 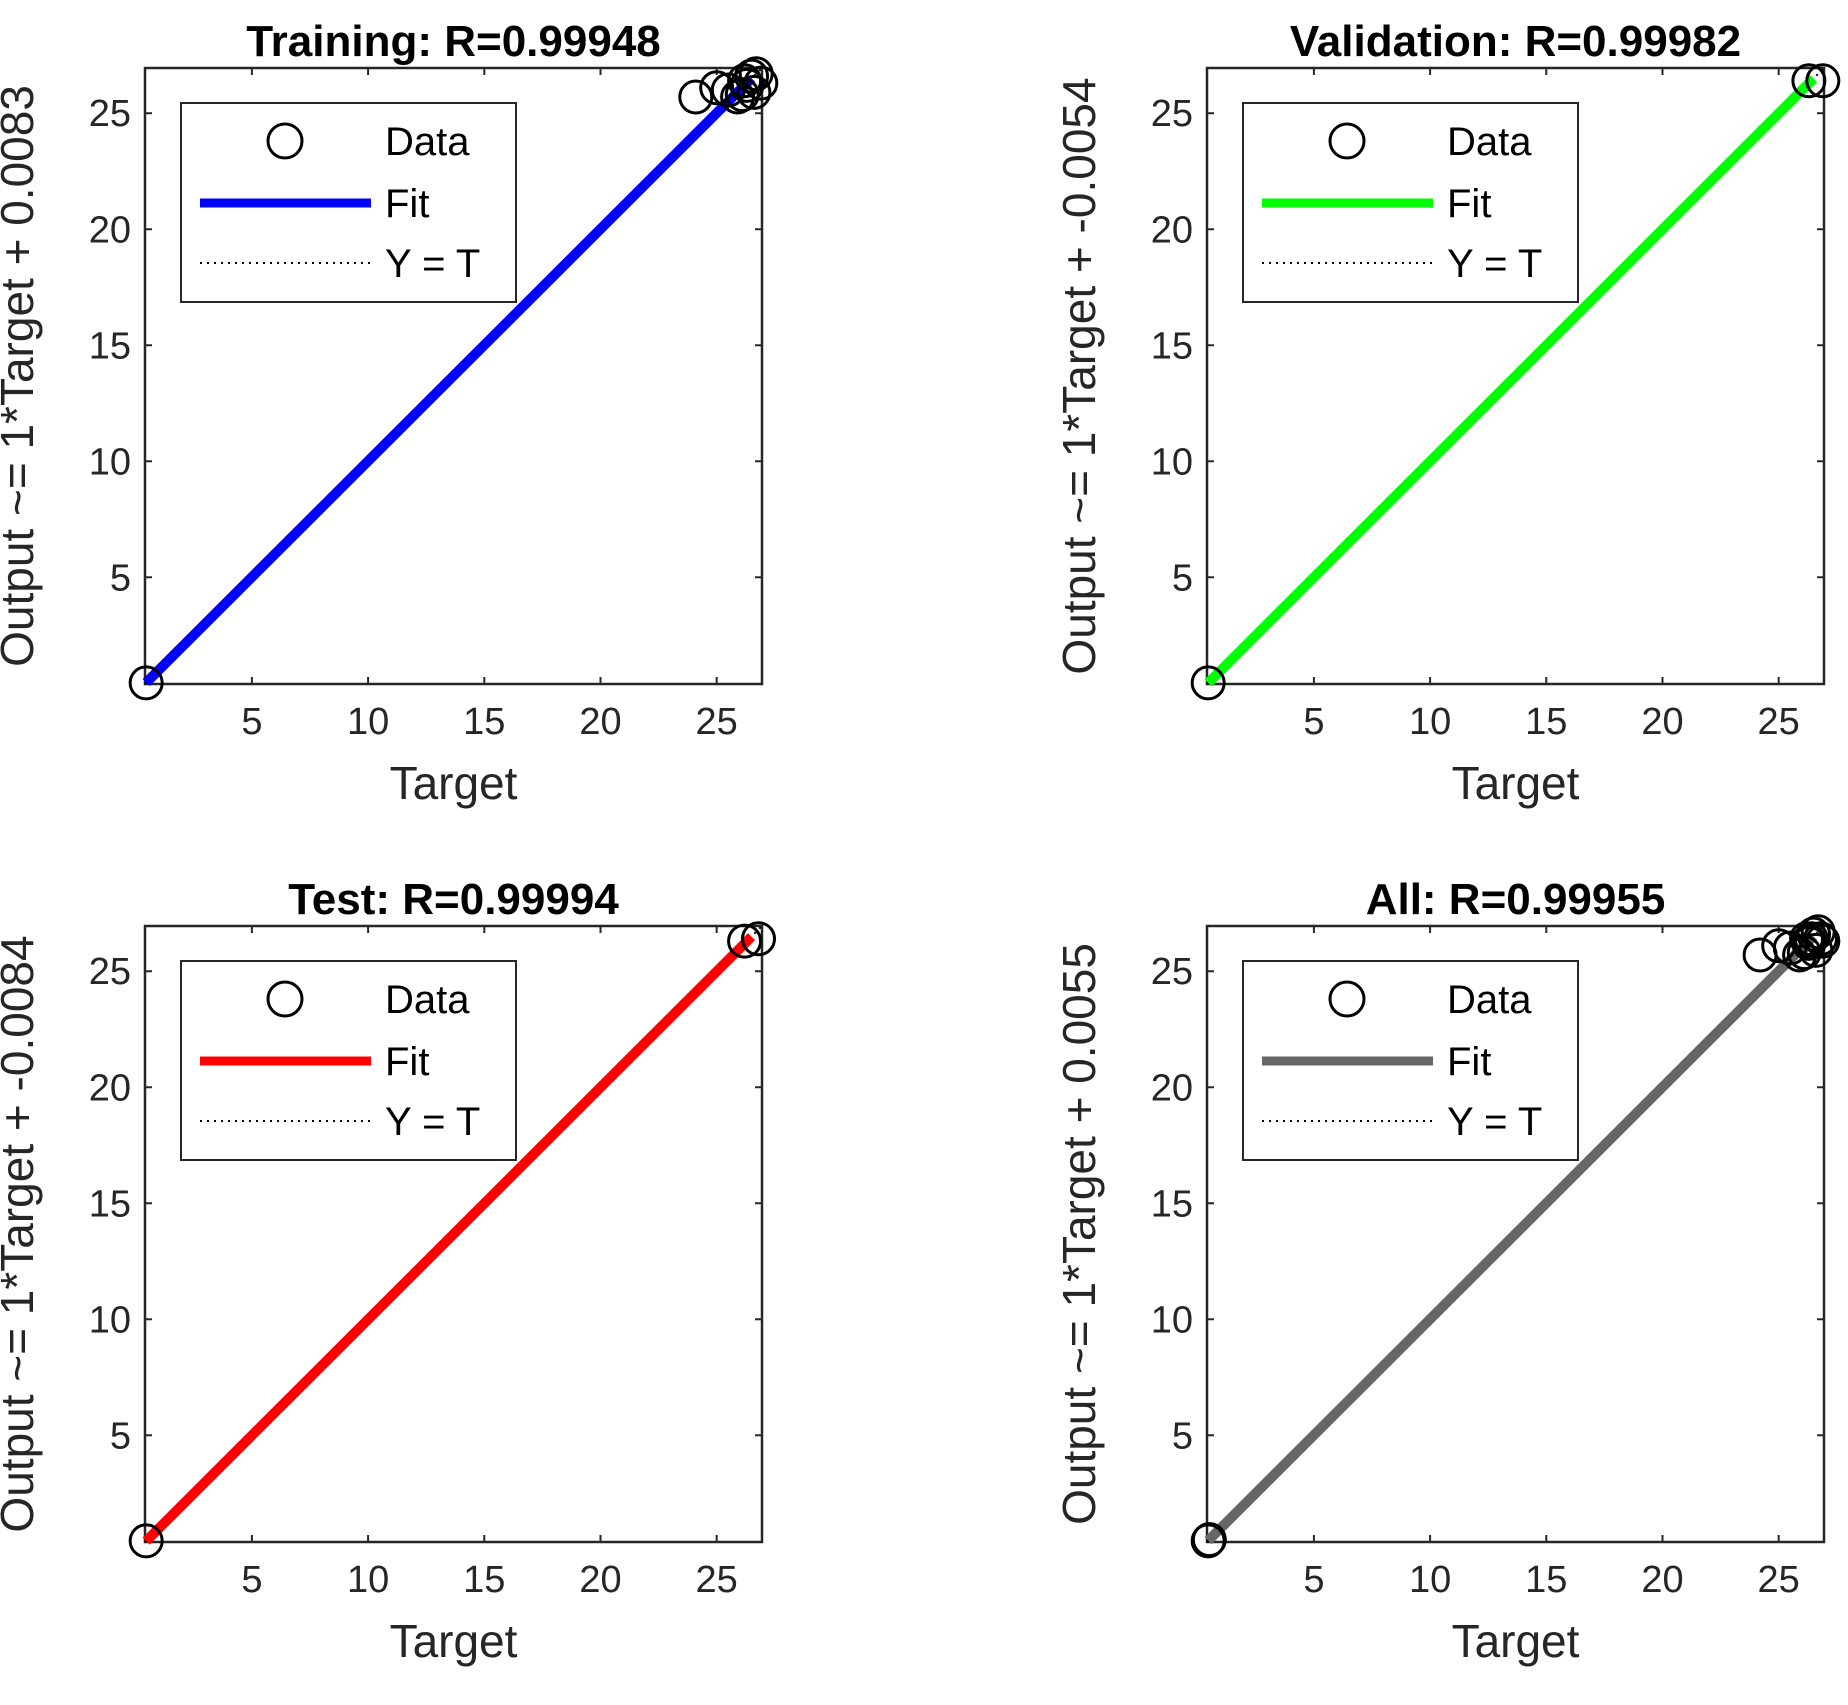 What do you see at coordinates (1515, 41) in the screenshot?
I see `subplot-title: Validation: R=0.99982` at bounding box center [1515, 41].